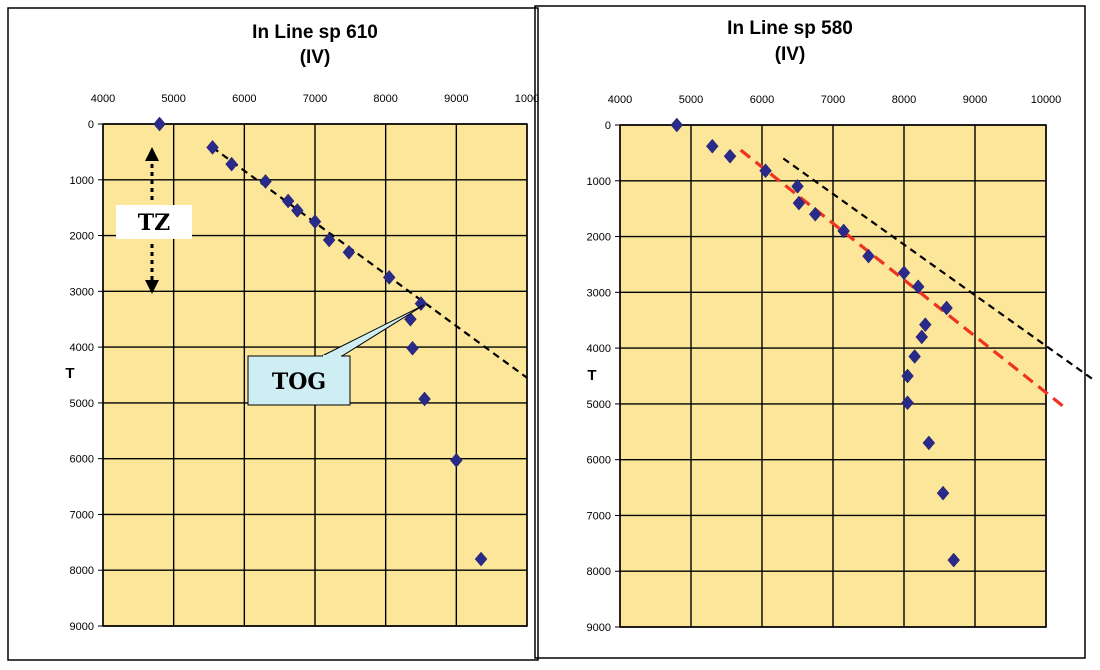  Describe the element at coordinates (527, 99) in the screenshot. I see `x-tick-label: 1000` at that location.